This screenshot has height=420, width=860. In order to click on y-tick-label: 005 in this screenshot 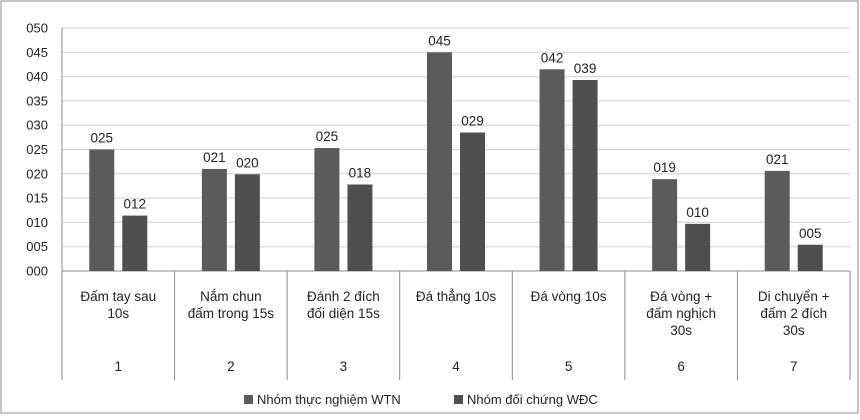, I will do `click(37, 246)`.